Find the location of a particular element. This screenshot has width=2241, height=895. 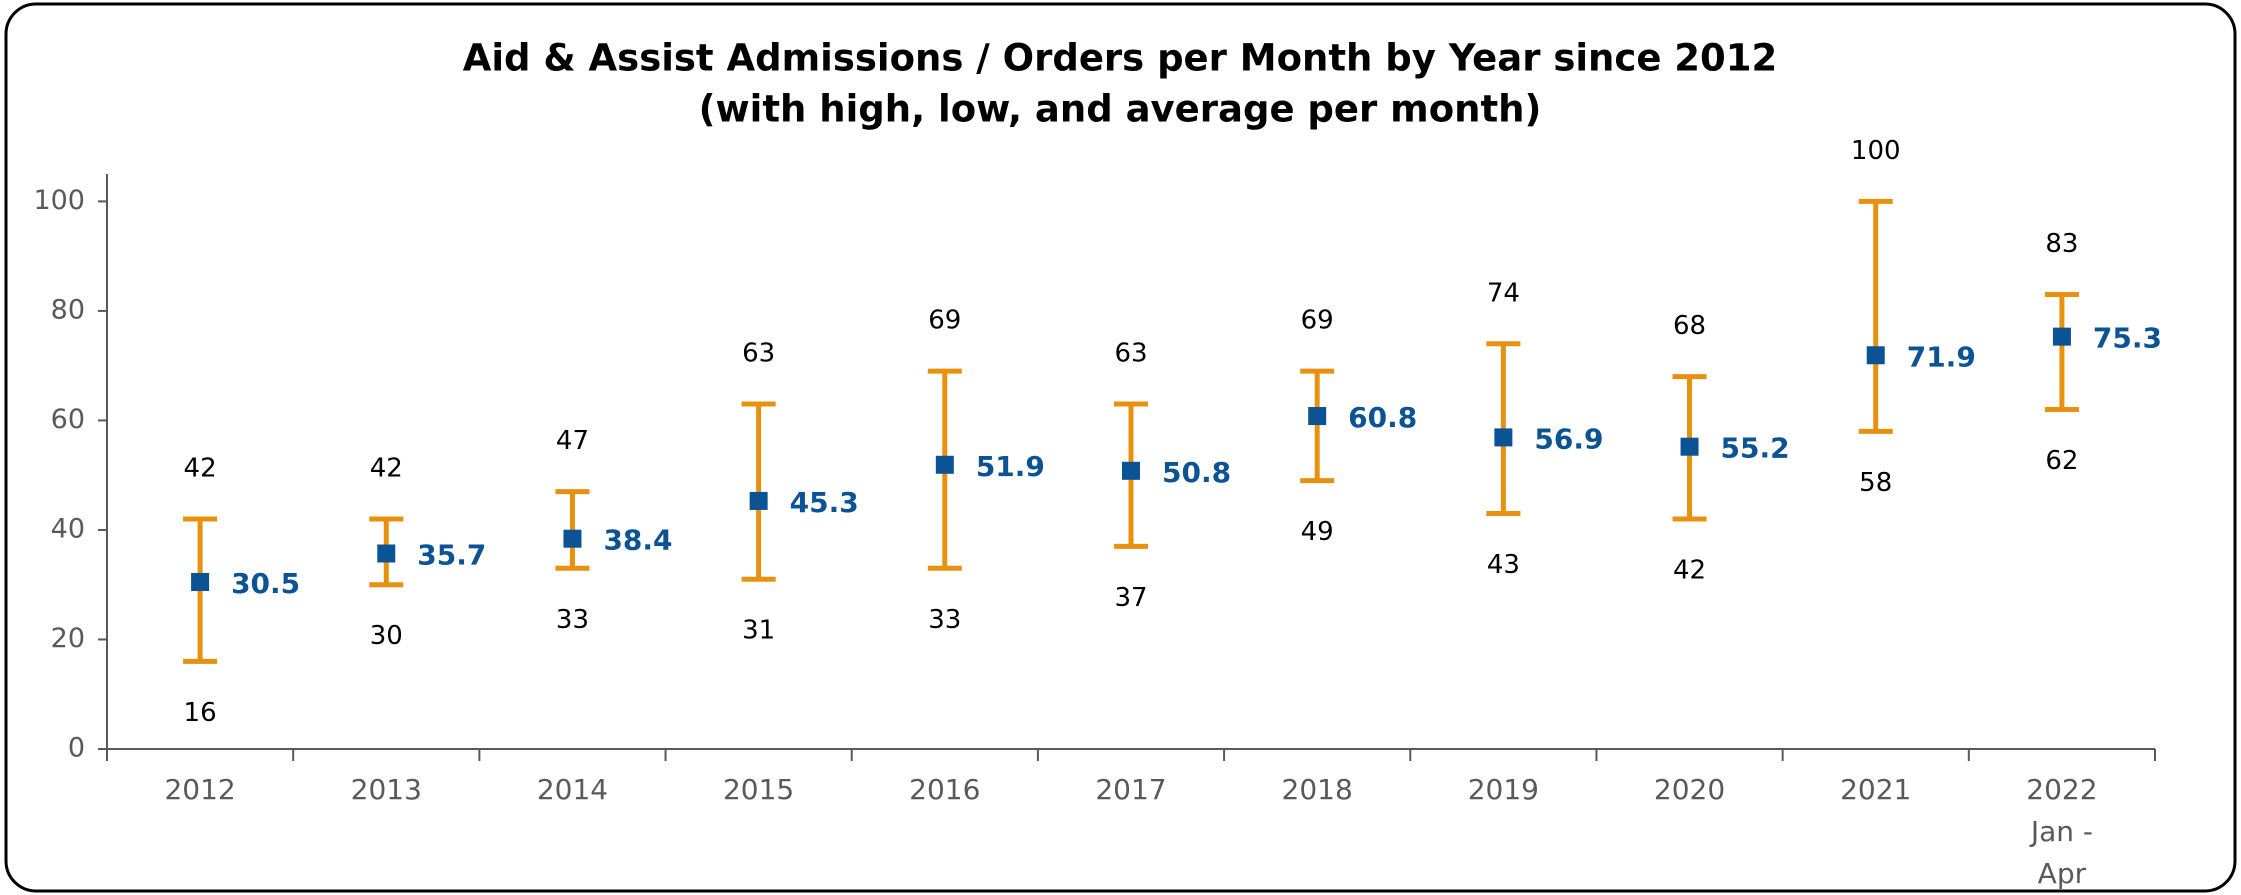

x-tick-label: 2020 is located at coordinates (1689, 789).